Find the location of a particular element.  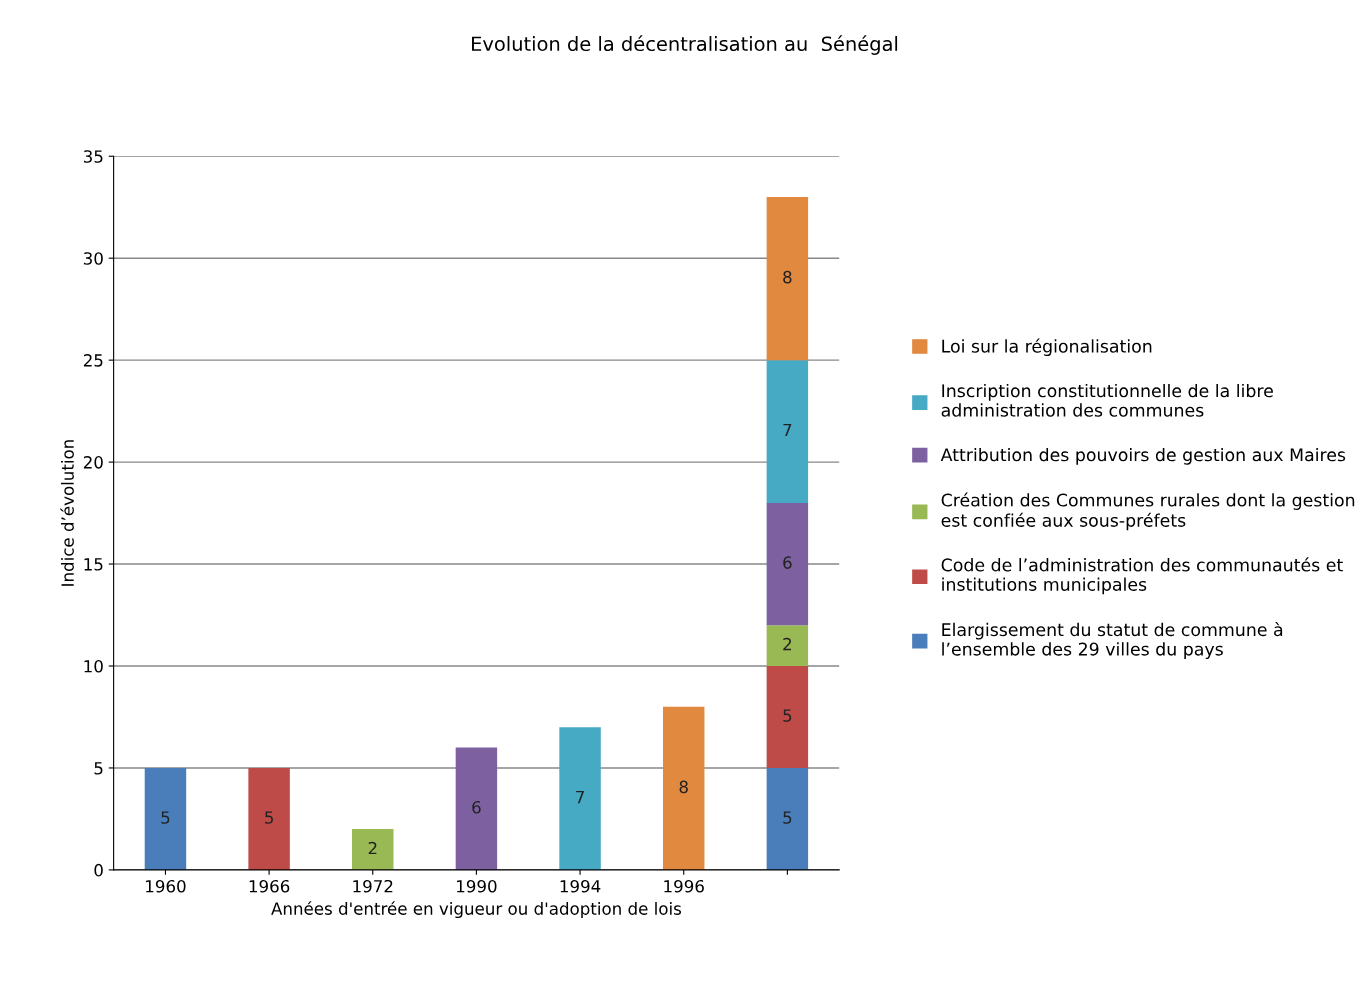

x-tick-label: 1996 is located at coordinates (684, 886).